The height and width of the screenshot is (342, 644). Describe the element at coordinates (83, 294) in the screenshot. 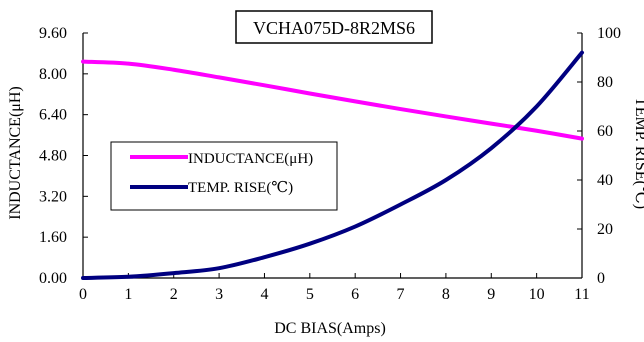

I see `x-tick-label: 0` at that location.